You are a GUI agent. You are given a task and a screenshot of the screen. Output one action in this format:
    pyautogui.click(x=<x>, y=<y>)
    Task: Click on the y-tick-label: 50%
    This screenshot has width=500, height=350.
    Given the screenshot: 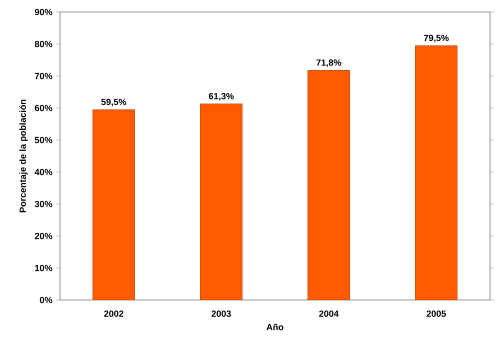 What is the action you would take?
    pyautogui.click(x=43, y=140)
    